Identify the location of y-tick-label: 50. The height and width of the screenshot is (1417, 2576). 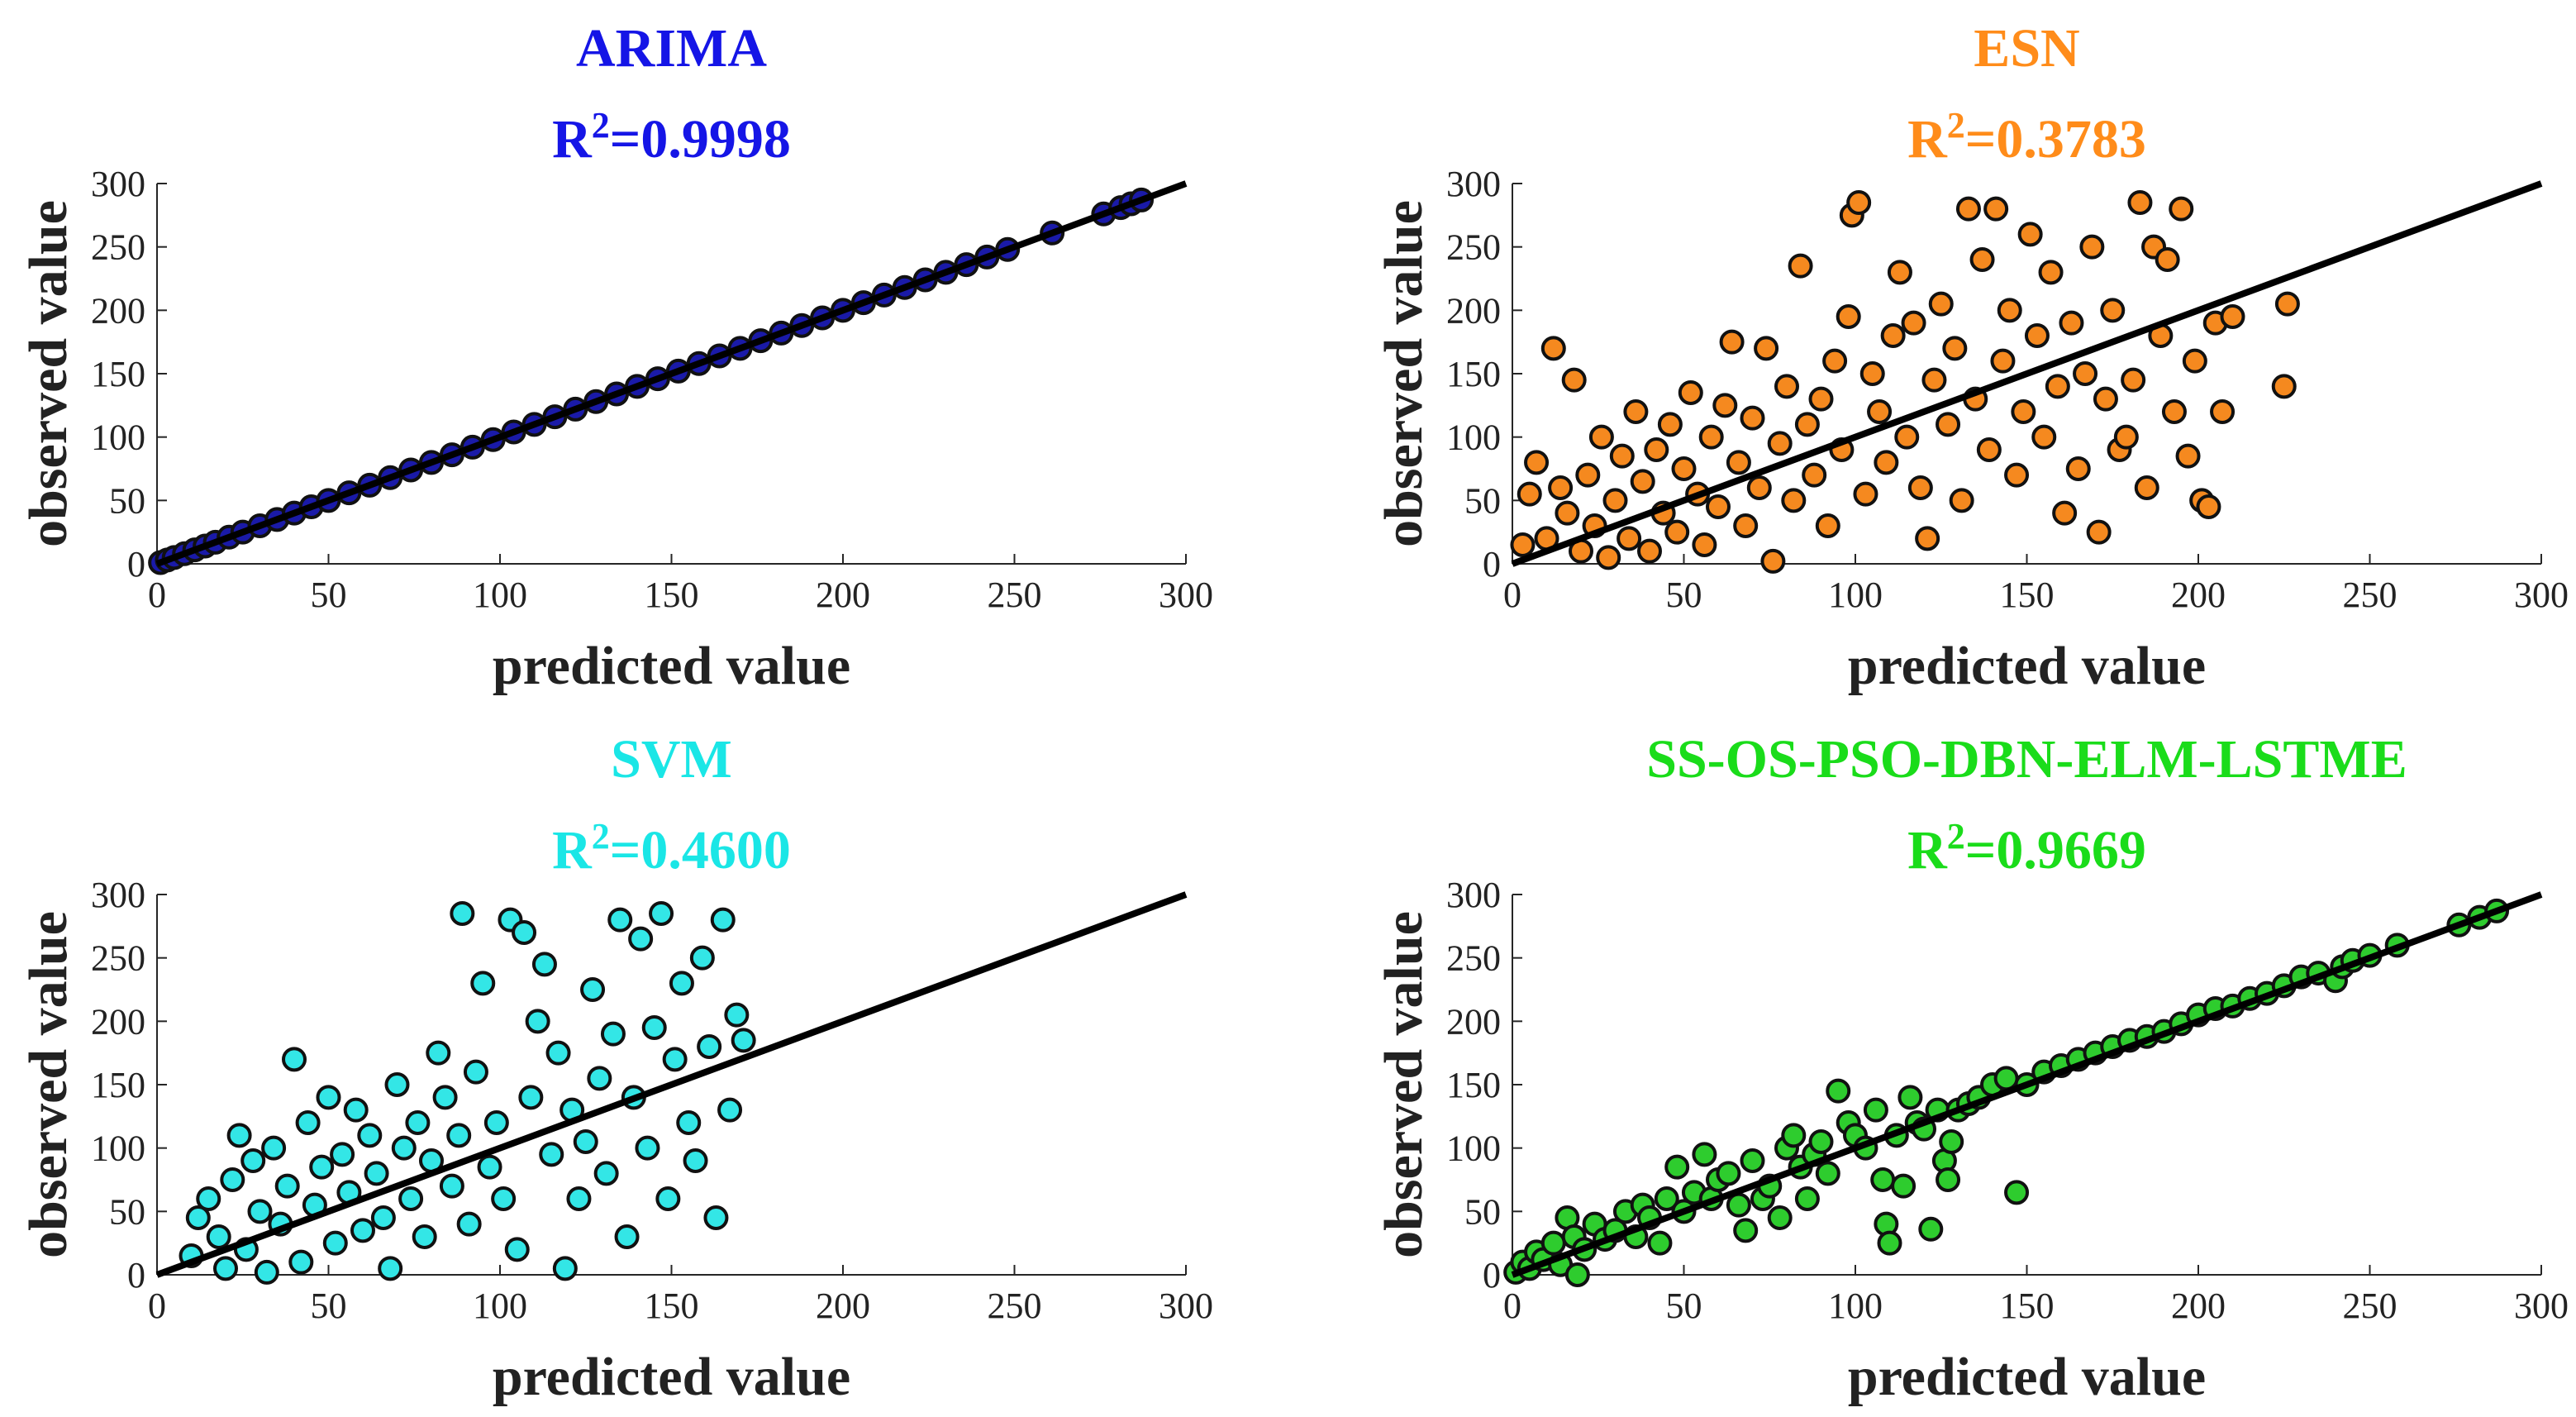
(127, 500).